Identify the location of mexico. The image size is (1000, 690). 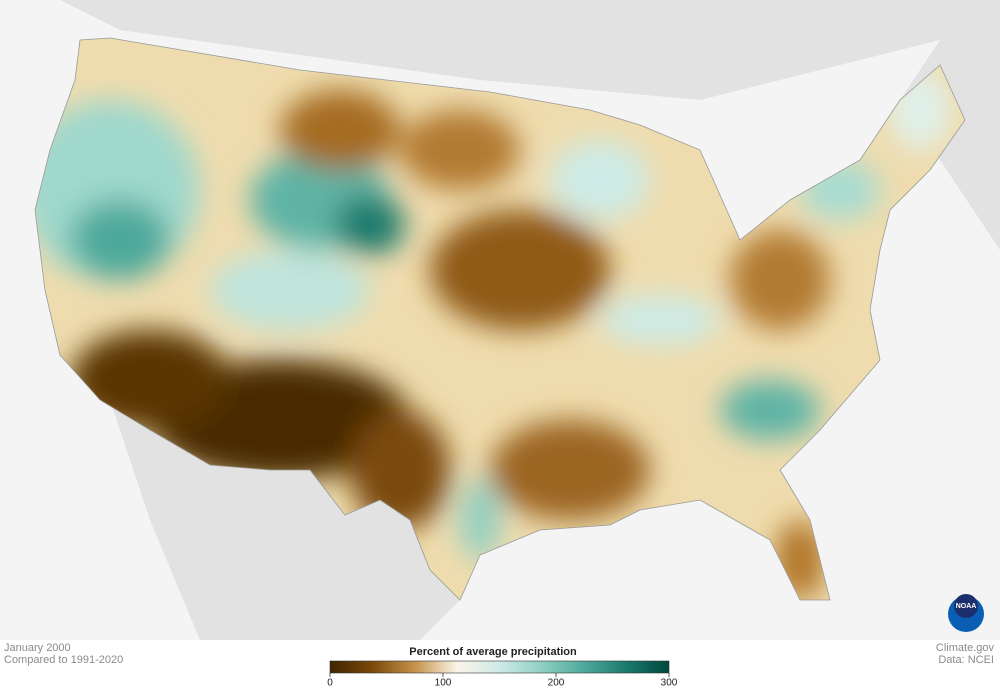
(285, 520).